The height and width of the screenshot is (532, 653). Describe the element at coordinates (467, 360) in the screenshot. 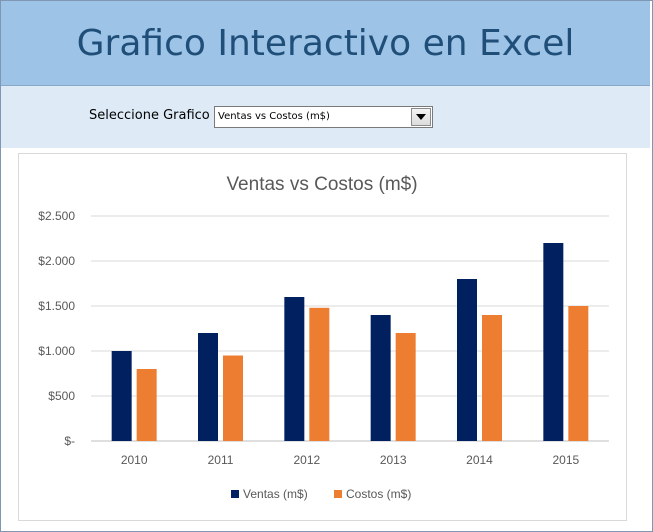

I see `bar-ventas-2014` at that location.